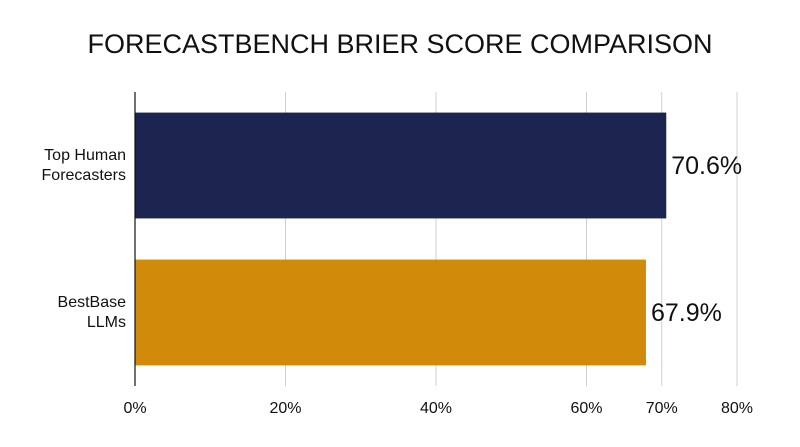  What do you see at coordinates (662, 408) in the screenshot?
I see `x-tick-label: 70%` at bounding box center [662, 408].